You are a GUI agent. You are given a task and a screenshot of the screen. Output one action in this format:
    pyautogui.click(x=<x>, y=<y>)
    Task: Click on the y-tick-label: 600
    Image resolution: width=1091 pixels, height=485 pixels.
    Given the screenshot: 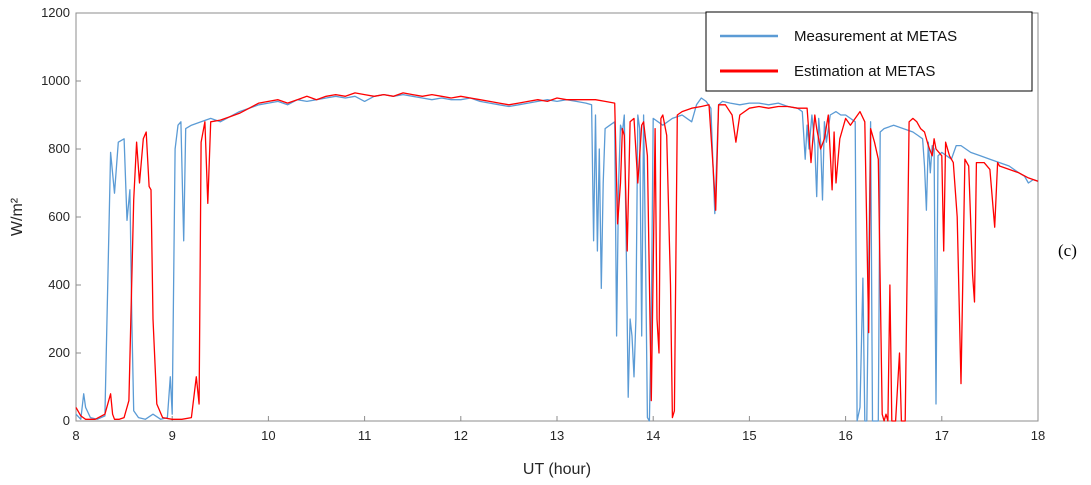 What is the action you would take?
    pyautogui.click(x=59, y=216)
    